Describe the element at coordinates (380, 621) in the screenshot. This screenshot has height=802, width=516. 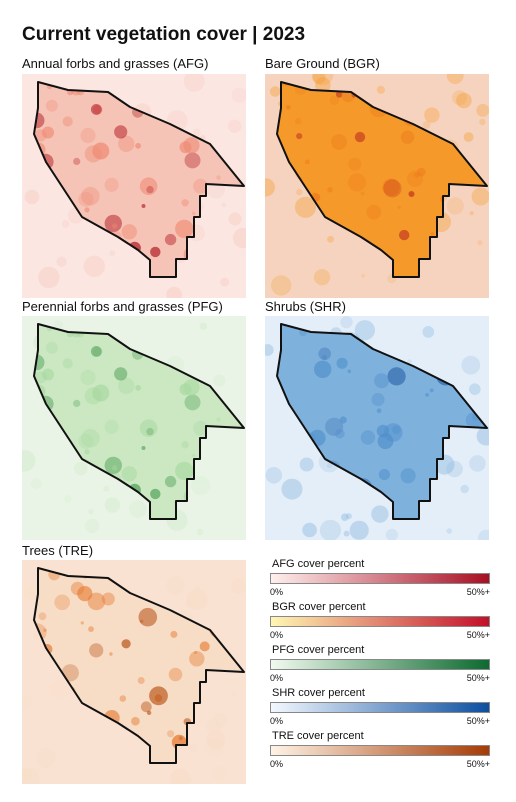
I see `color-ramp` at that location.